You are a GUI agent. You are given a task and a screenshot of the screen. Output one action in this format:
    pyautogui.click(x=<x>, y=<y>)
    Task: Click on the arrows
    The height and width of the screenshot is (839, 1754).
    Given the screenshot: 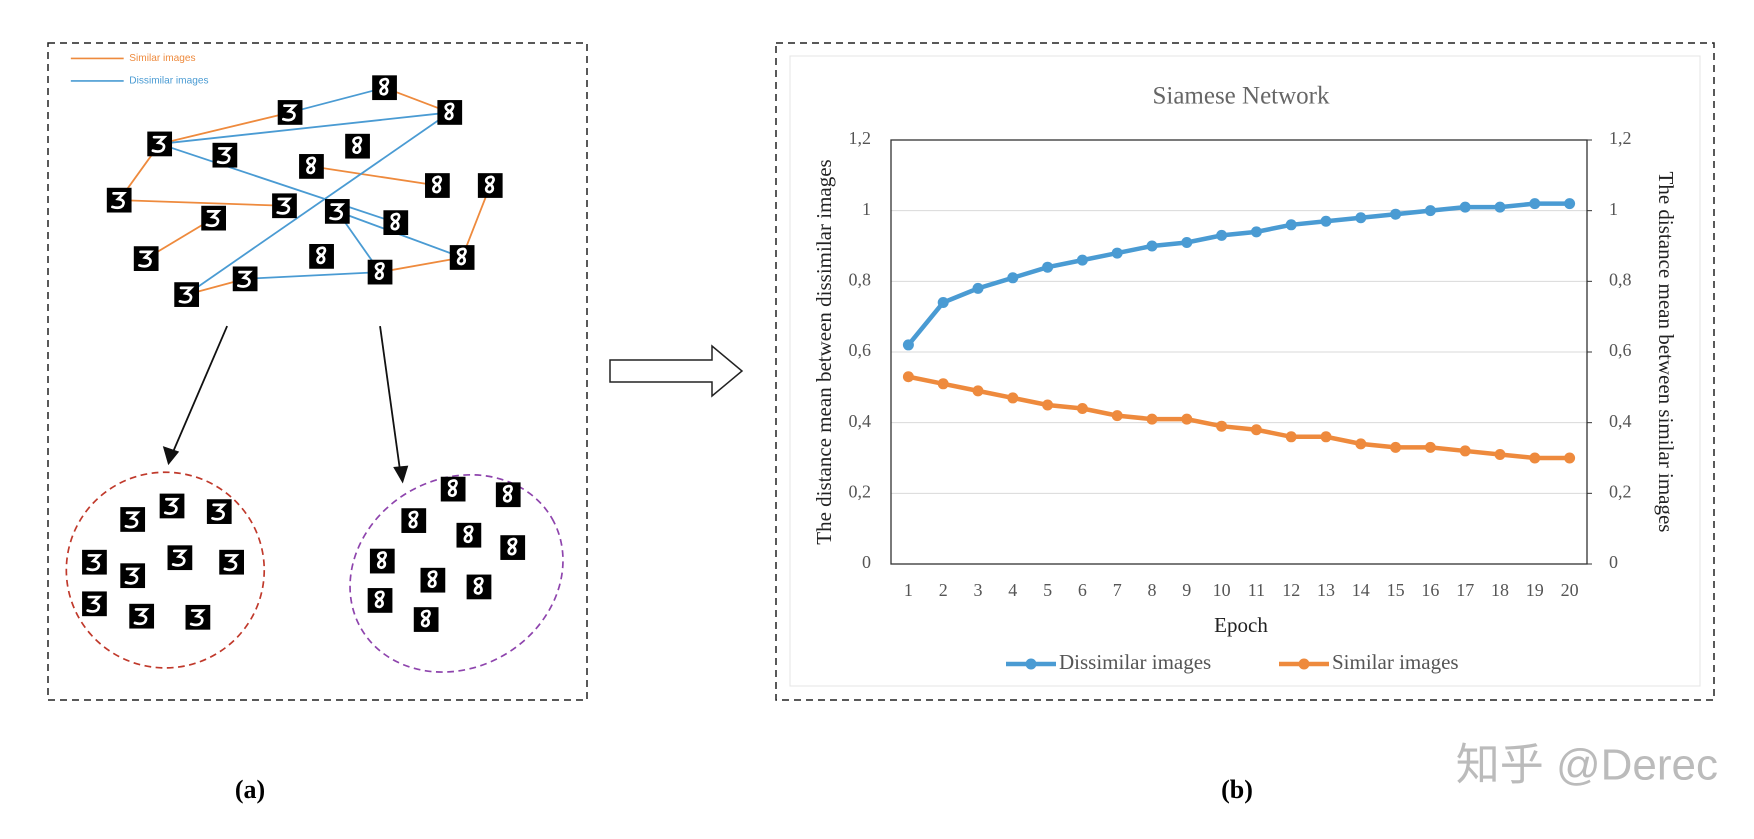 What is the action you would take?
    pyautogui.click(x=285, y=404)
    